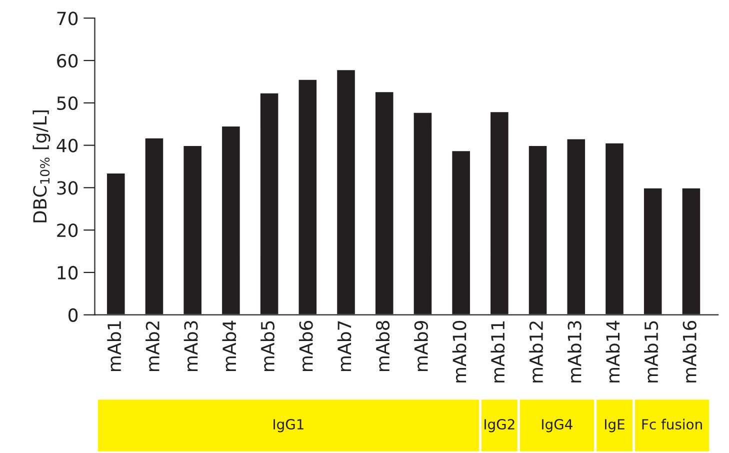 This screenshot has width=729, height=453. Describe the element at coordinates (499, 425) in the screenshot. I see `text: IgG2` at that location.